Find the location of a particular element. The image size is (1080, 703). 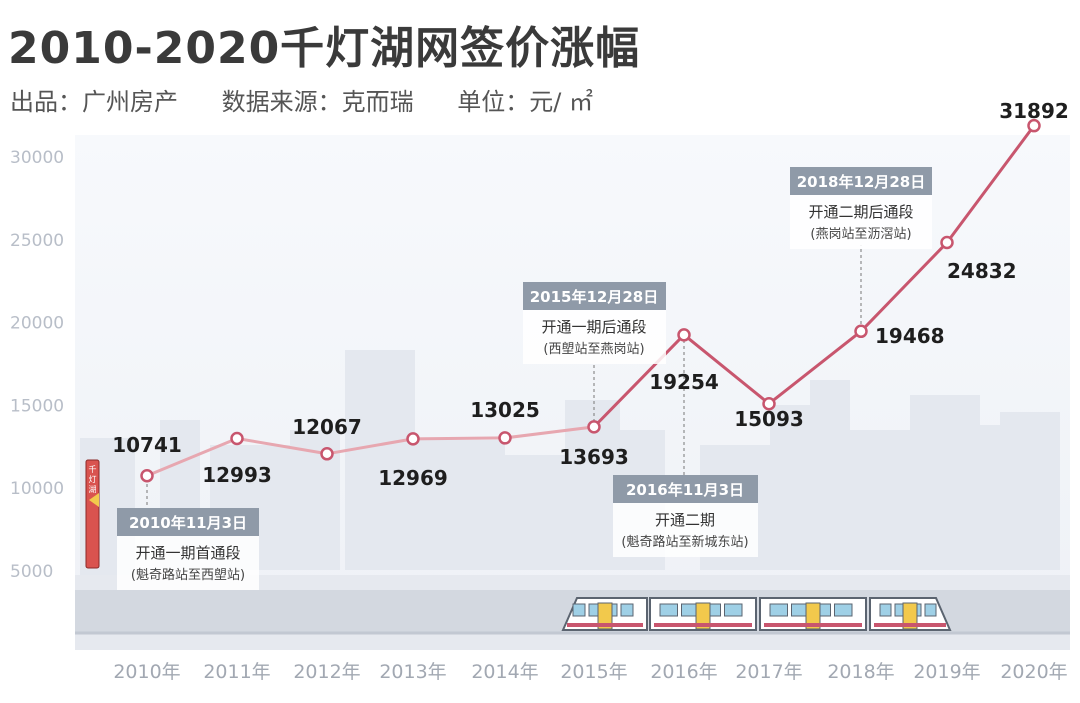

data-label: 15093 is located at coordinates (769, 419).